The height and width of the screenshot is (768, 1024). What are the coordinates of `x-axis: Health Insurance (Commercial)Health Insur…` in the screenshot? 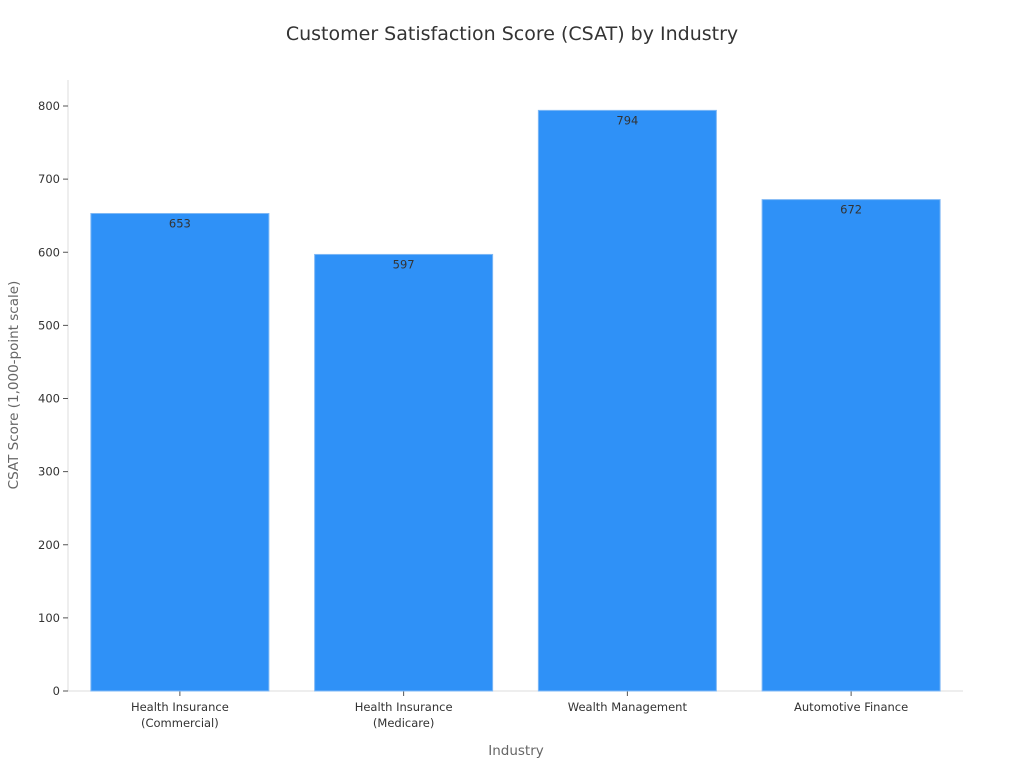 It's located at (515, 710).